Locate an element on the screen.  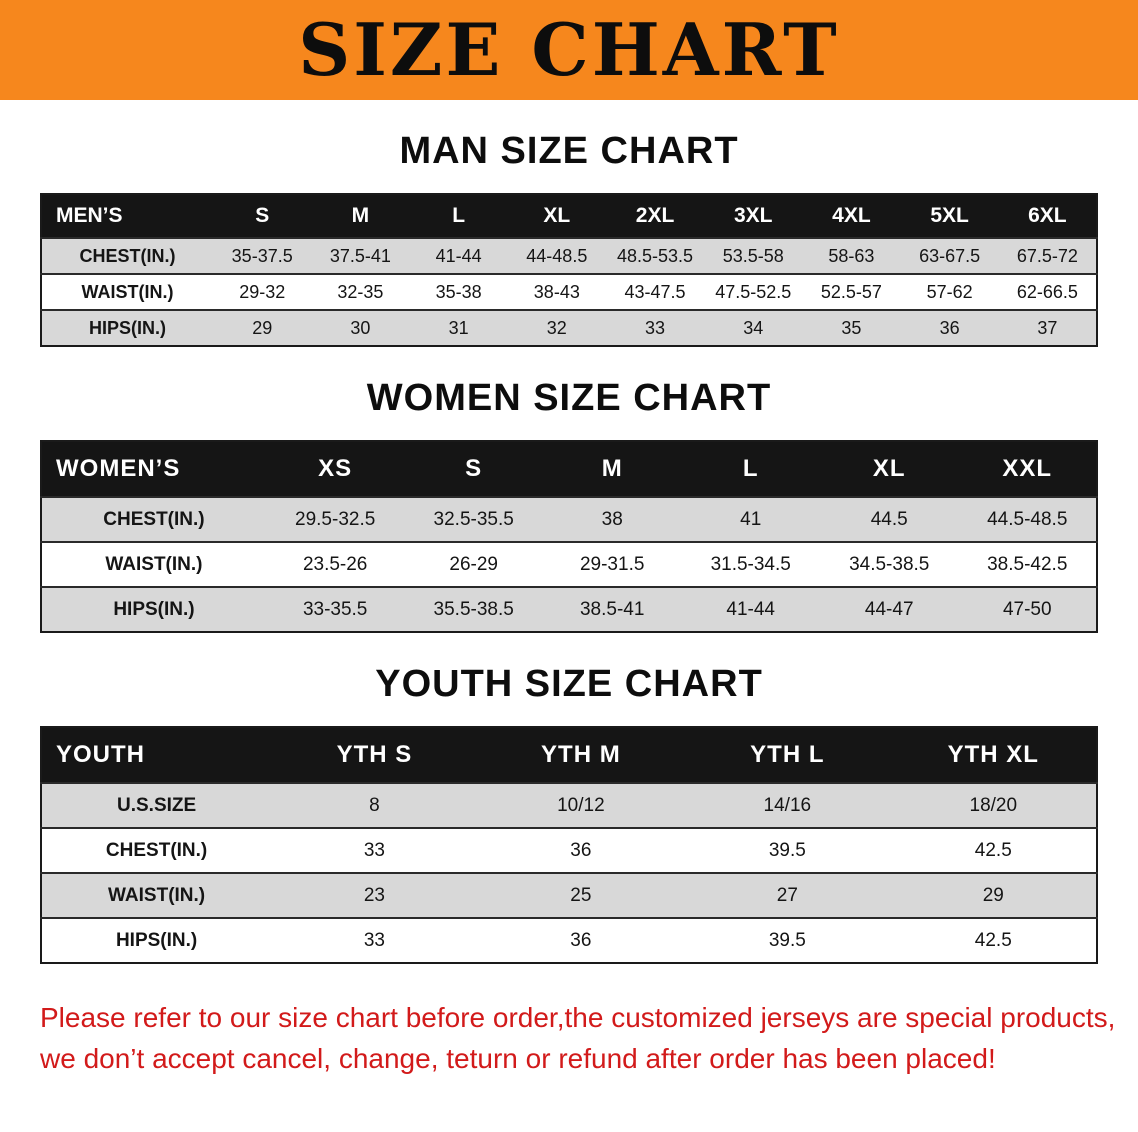
size-value: 44-48.5 is located at coordinates (557, 255).